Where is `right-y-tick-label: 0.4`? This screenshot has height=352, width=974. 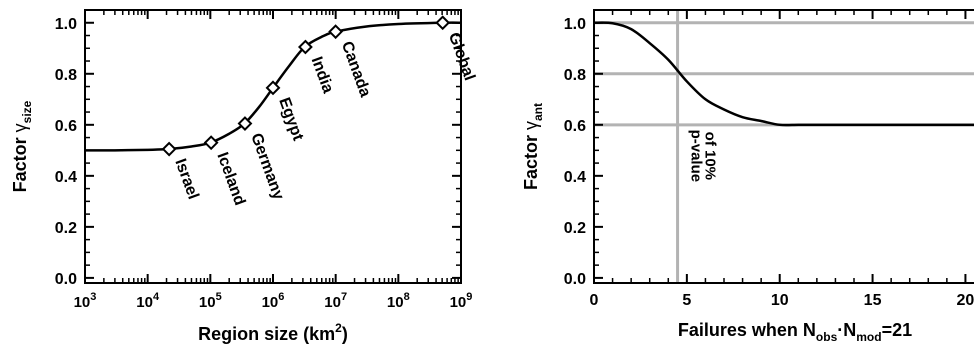
right-y-tick-label: 0.4 is located at coordinates (575, 177).